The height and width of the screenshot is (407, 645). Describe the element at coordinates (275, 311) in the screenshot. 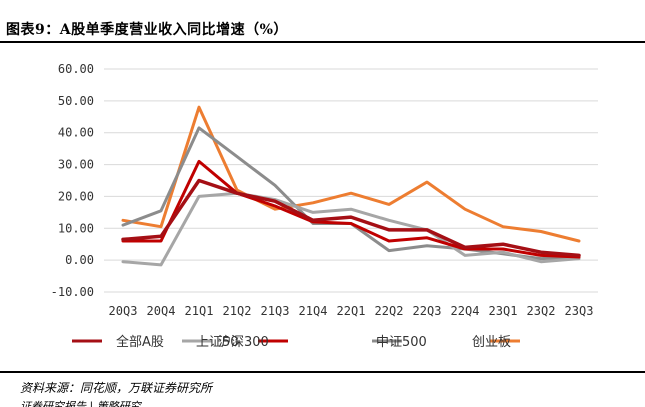

I see `x-tick-label: 21Q3` at that location.